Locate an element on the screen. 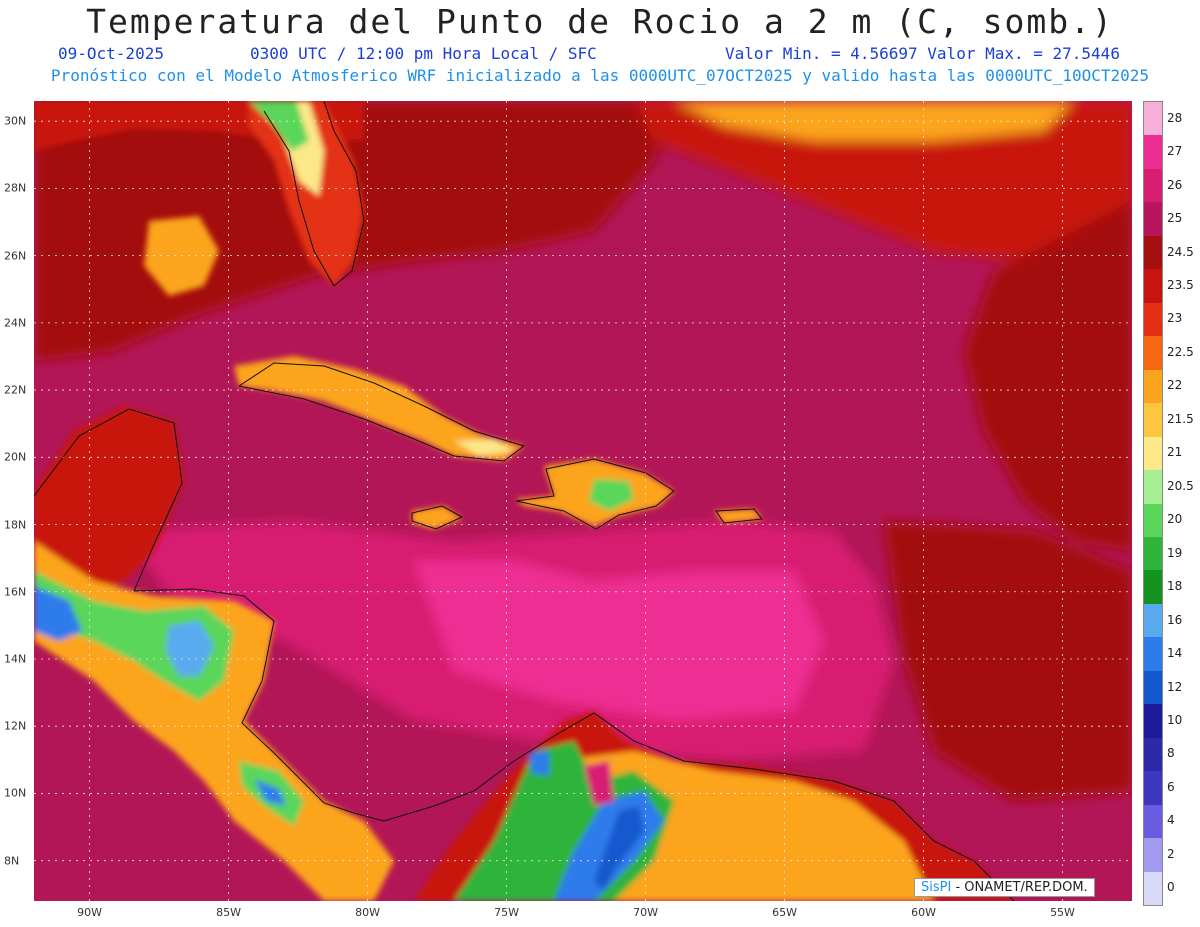  cuba-coastline is located at coordinates (382, 412).